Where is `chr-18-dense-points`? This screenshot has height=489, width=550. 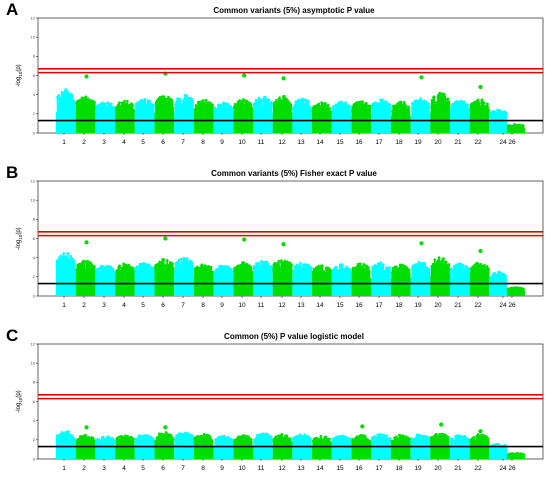
chr-18-dense-points is located at coordinates (400, 124).